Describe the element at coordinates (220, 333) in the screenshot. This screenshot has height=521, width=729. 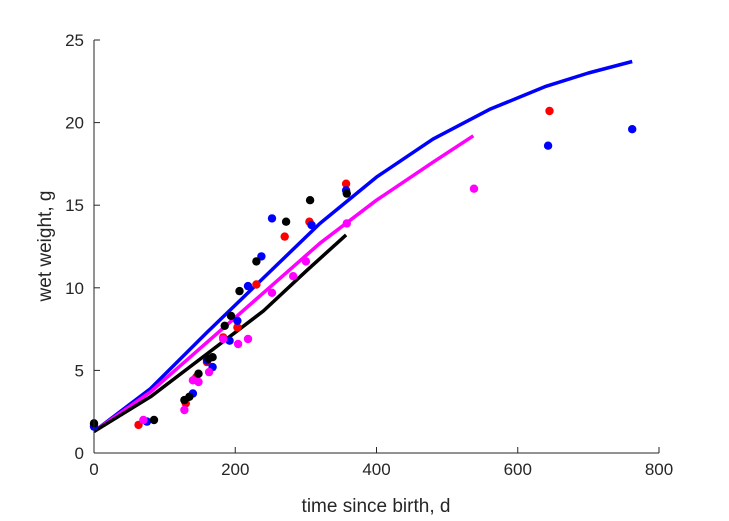
I see `fit-curve` at that location.